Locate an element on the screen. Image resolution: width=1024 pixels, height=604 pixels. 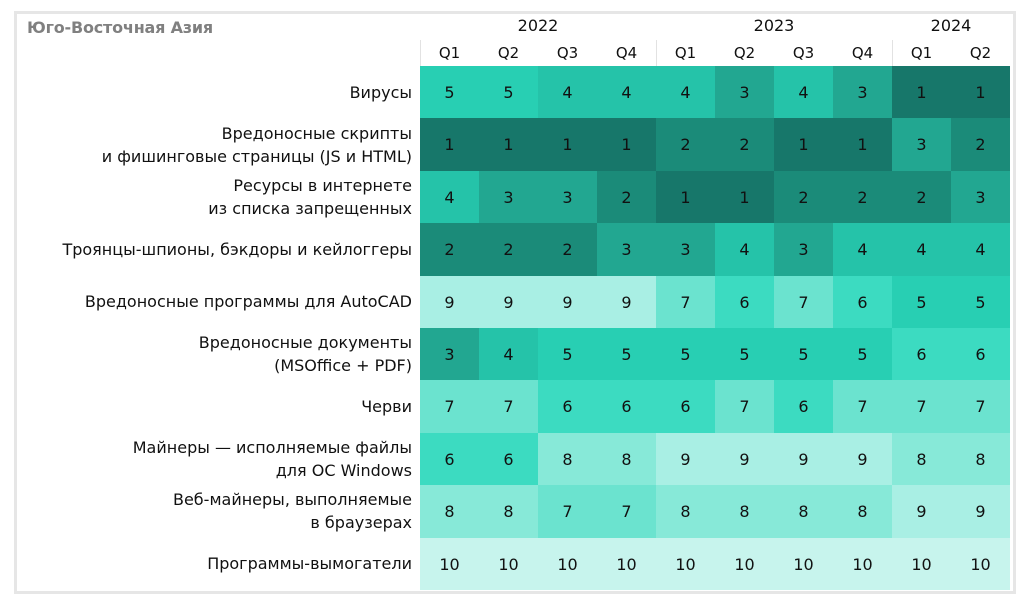
year-label: 2022 is located at coordinates (538, 25).